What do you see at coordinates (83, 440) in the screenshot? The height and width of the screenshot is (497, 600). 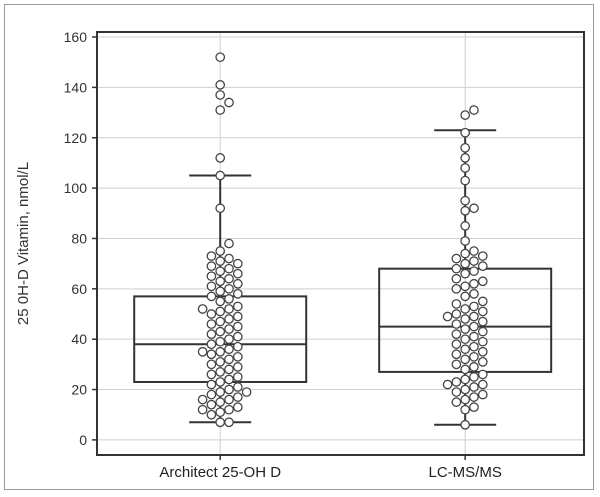 I see `y-tick-label: 0` at bounding box center [83, 440].